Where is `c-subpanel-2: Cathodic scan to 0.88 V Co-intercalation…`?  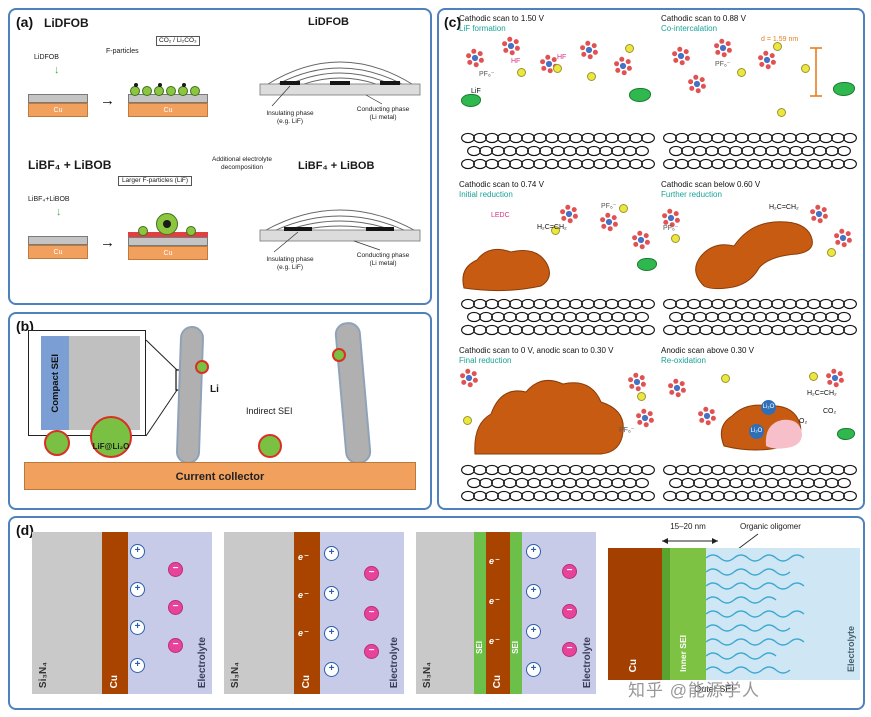
c-subpanel-2: Cathodic scan to 0.88 V Co-intercalation… is located at coordinates (762, 94).